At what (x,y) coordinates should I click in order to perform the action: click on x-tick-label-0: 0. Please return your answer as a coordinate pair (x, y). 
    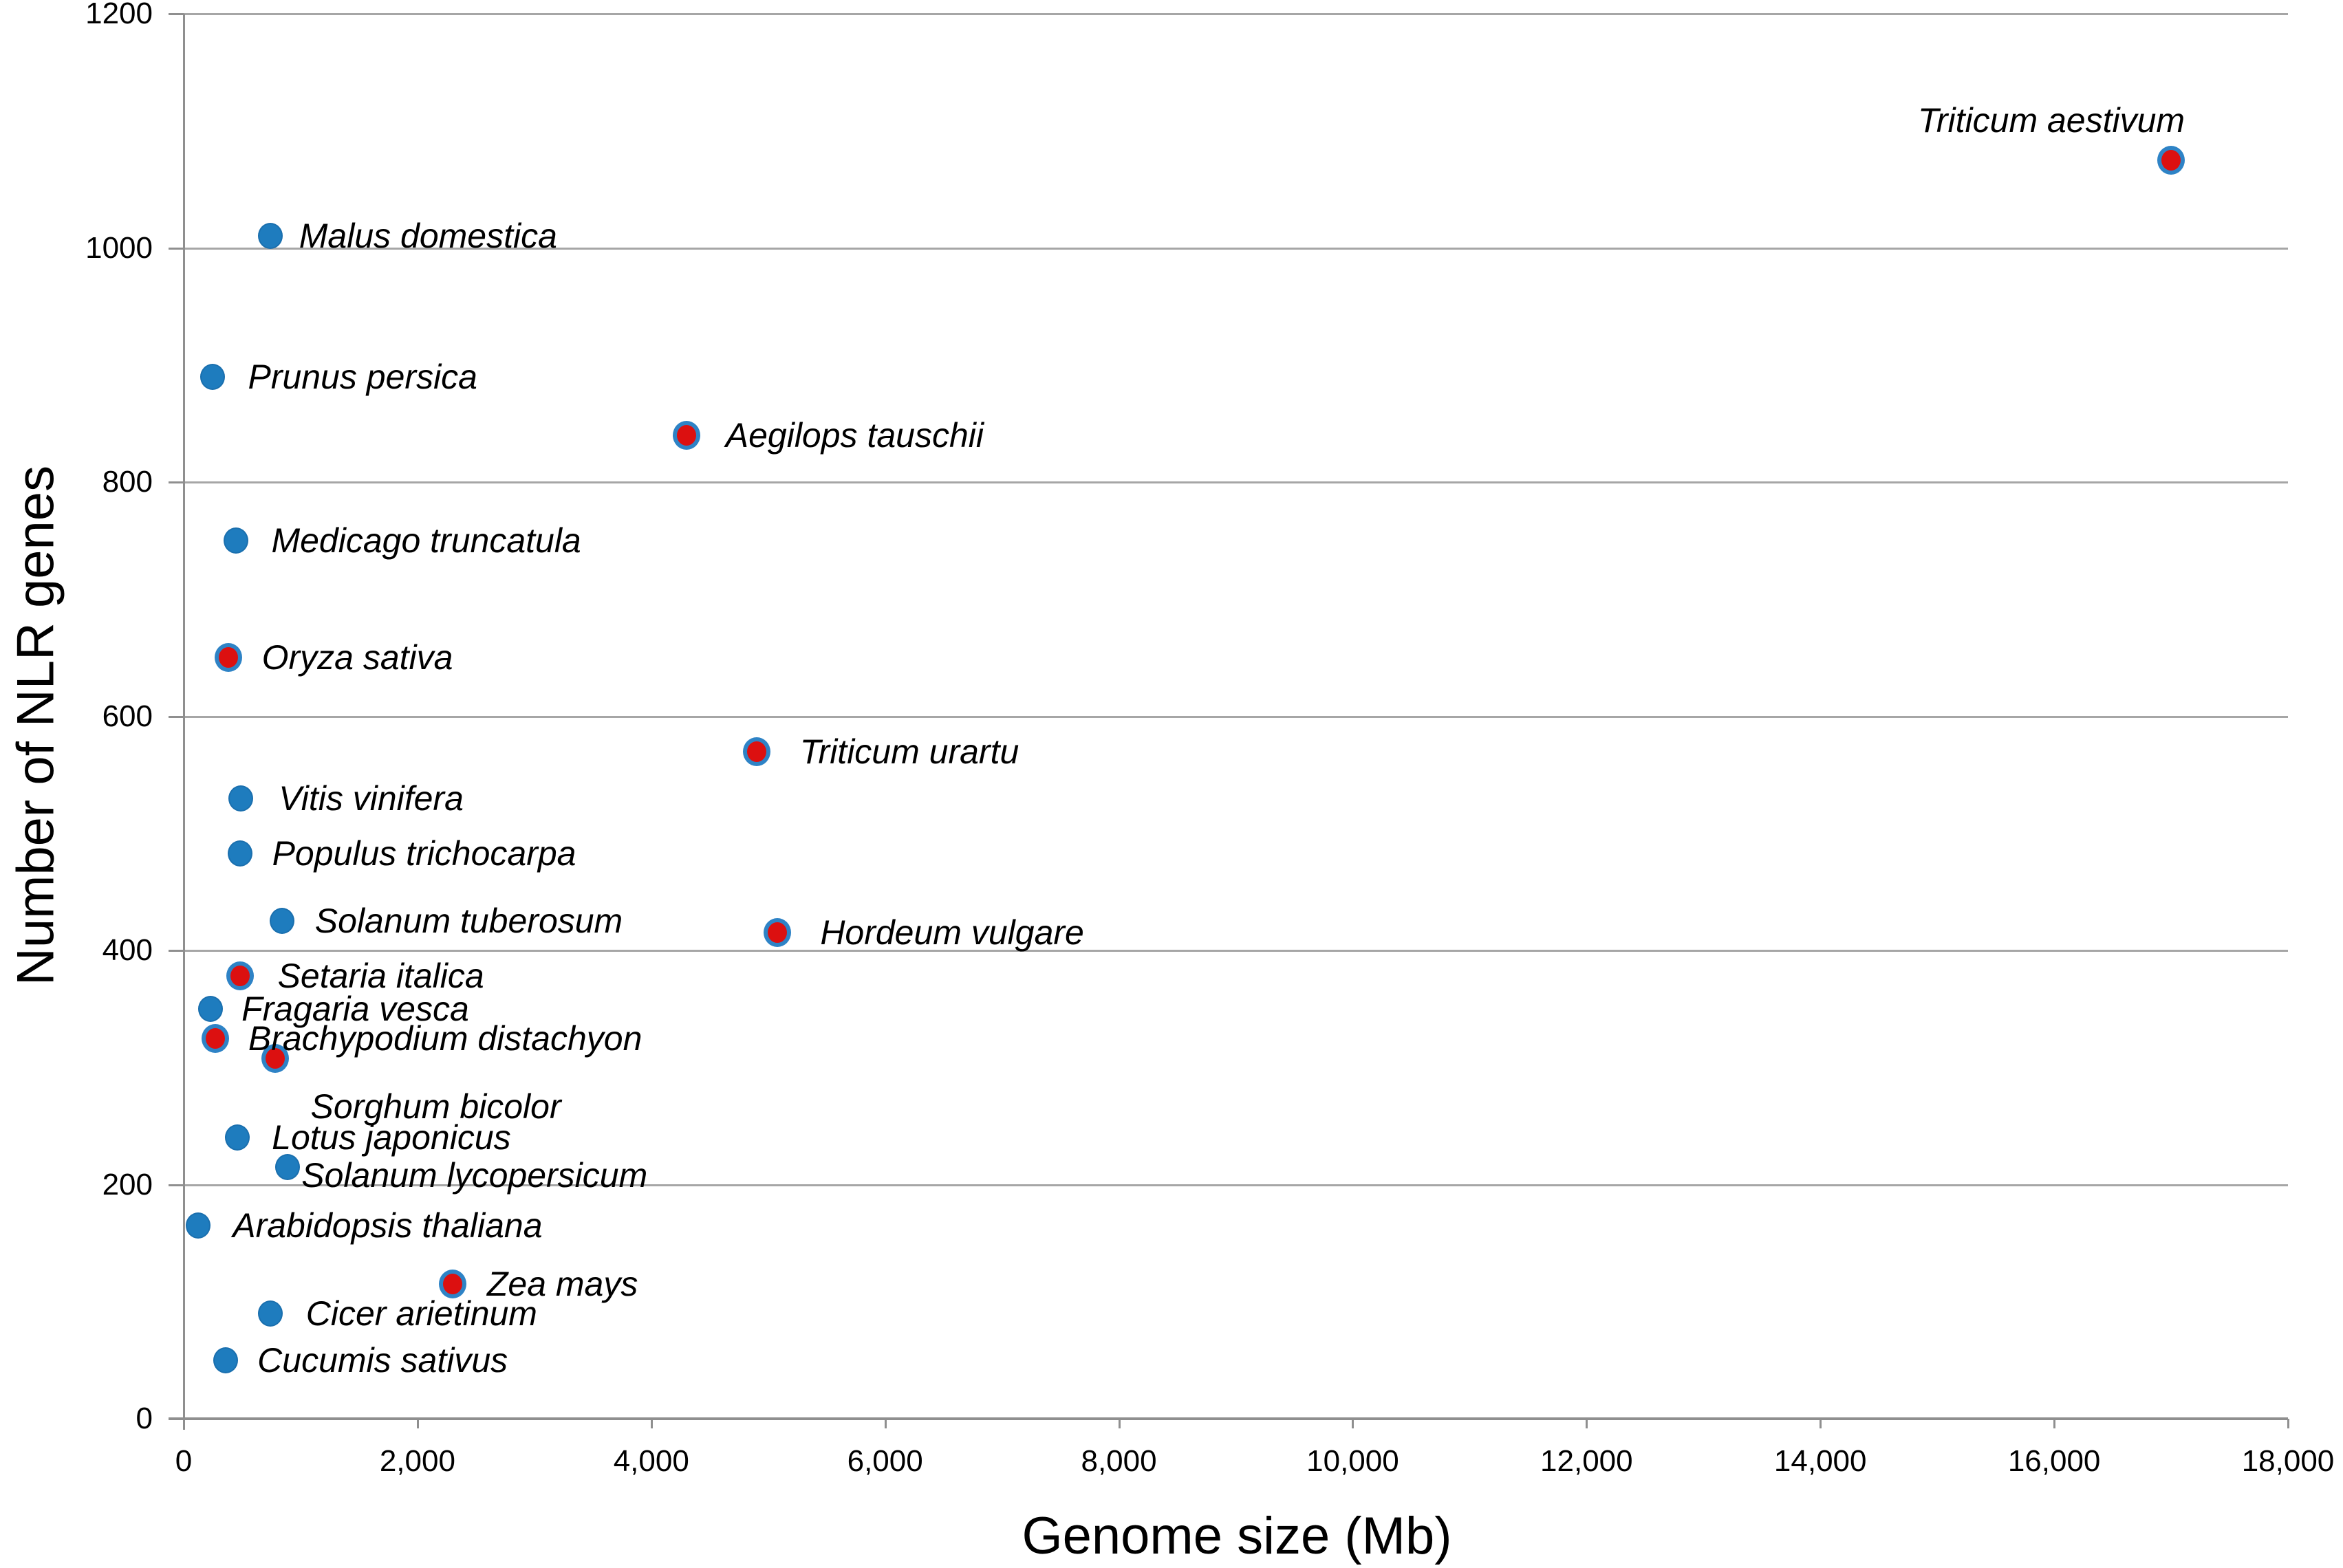
    Looking at the image, I should click on (184, 1461).